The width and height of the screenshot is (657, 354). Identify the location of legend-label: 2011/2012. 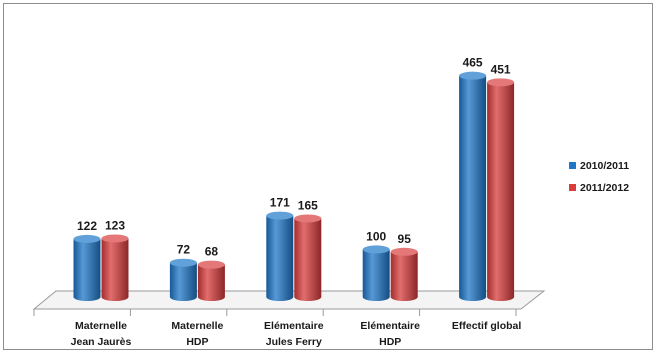
(604, 188).